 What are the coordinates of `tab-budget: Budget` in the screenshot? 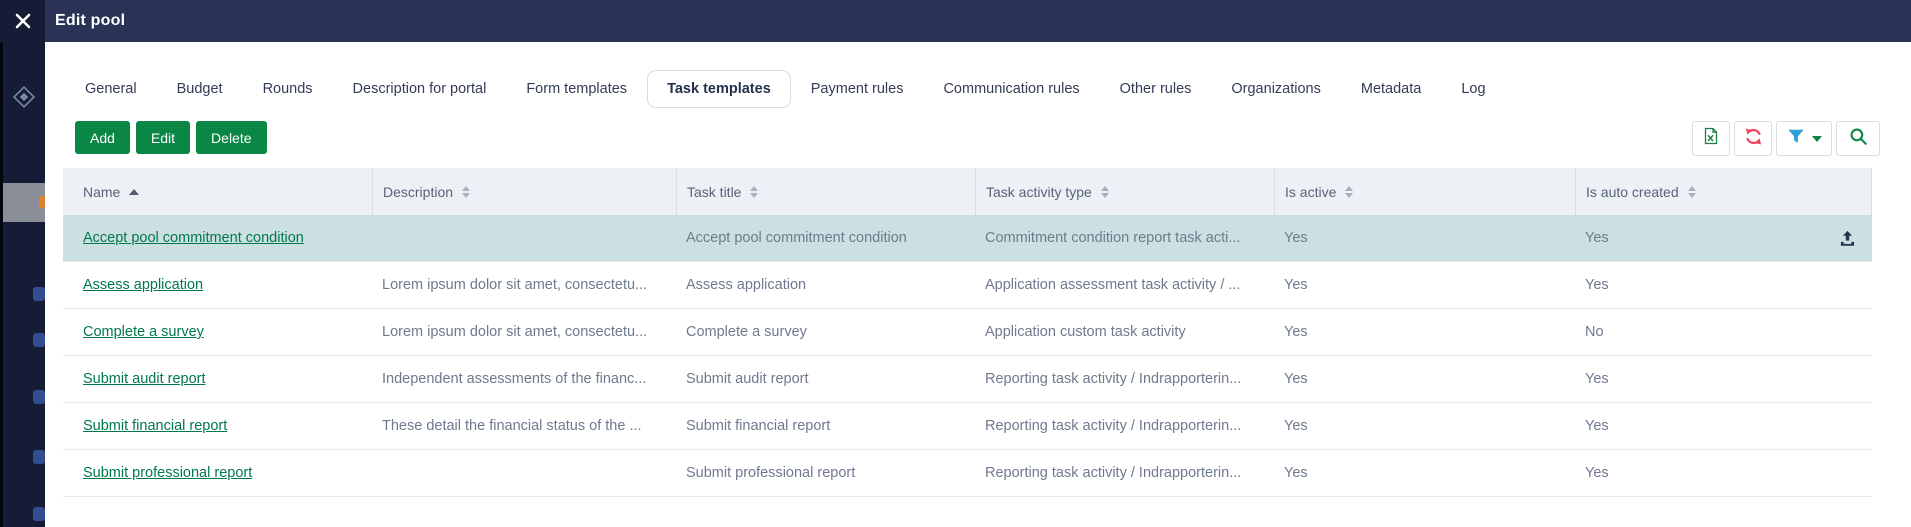 It's located at (199, 89).